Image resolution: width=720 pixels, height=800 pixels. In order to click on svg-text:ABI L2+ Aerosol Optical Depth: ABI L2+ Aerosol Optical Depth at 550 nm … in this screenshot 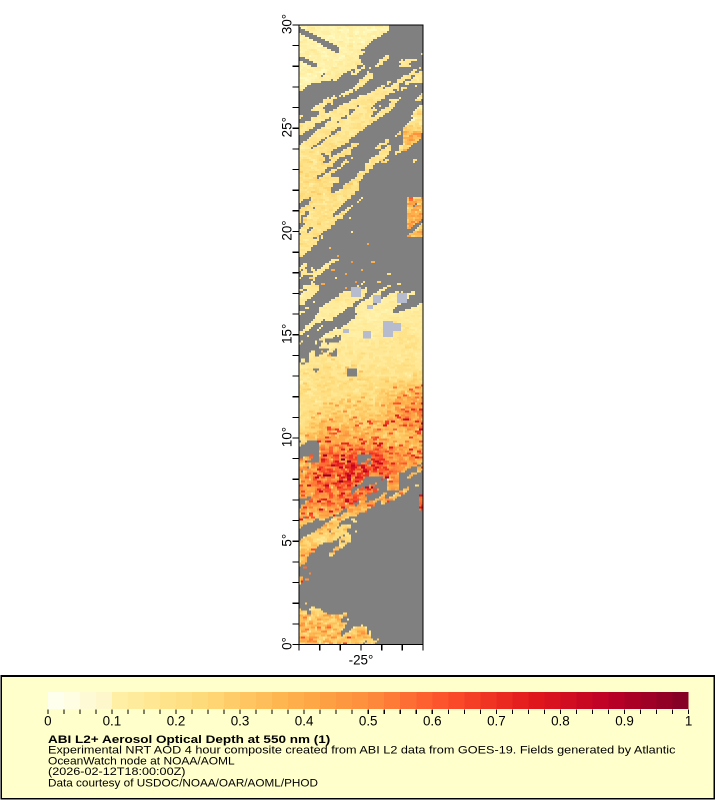, I will do `click(189, 740)`.